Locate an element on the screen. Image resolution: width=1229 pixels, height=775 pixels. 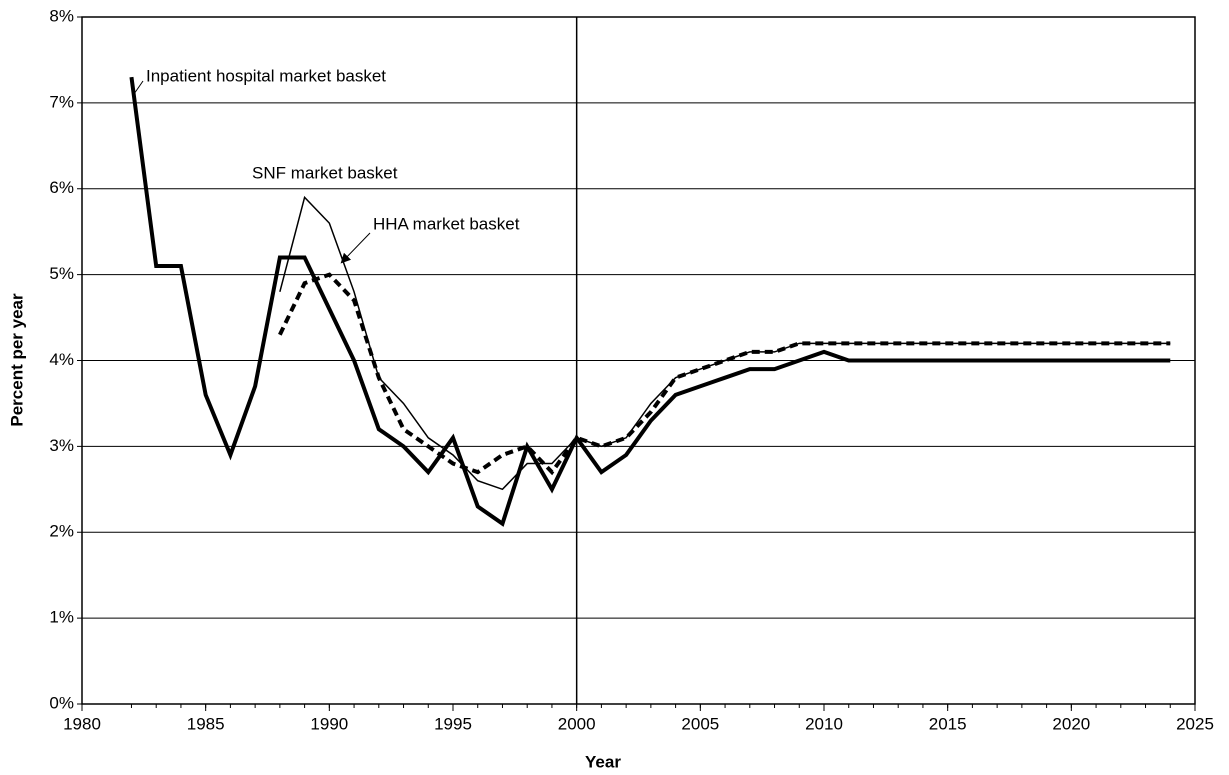
y-tick-label: 6% is located at coordinates (61, 187).